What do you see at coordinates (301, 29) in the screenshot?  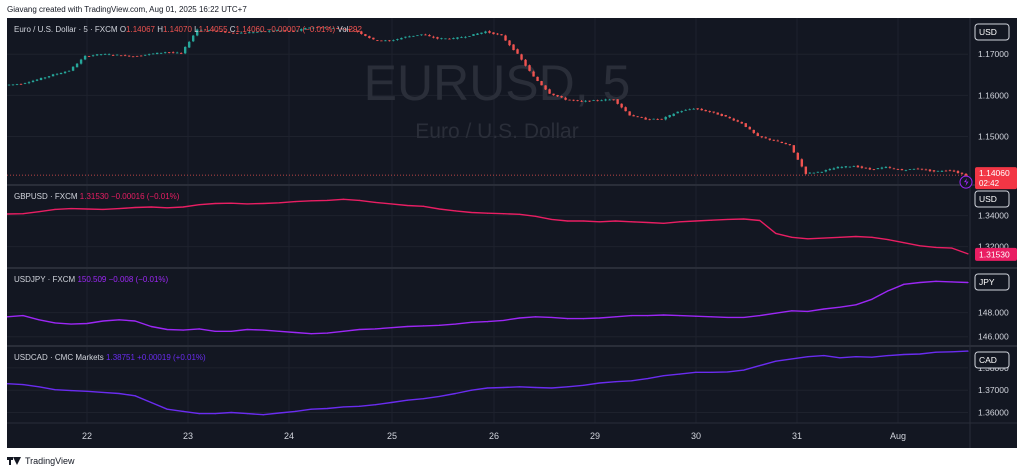 I see `legend-change: −0.00007 (−0.01%)` at bounding box center [301, 29].